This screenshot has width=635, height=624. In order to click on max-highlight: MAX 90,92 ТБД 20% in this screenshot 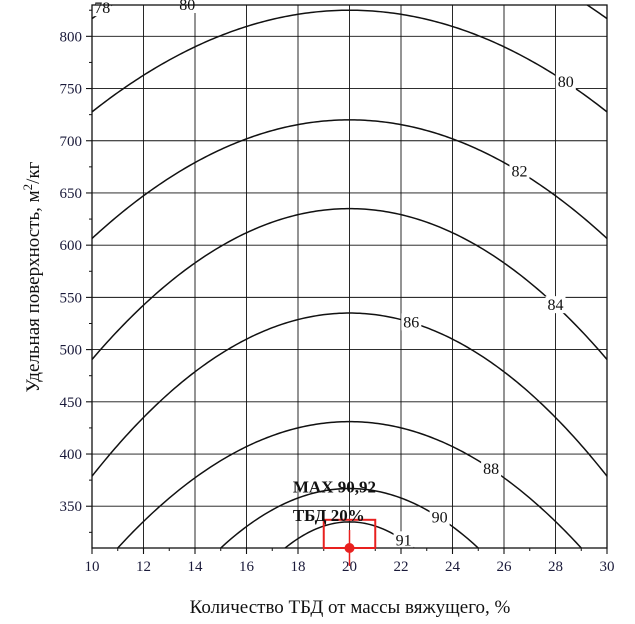, I will do `click(335, 522)`.